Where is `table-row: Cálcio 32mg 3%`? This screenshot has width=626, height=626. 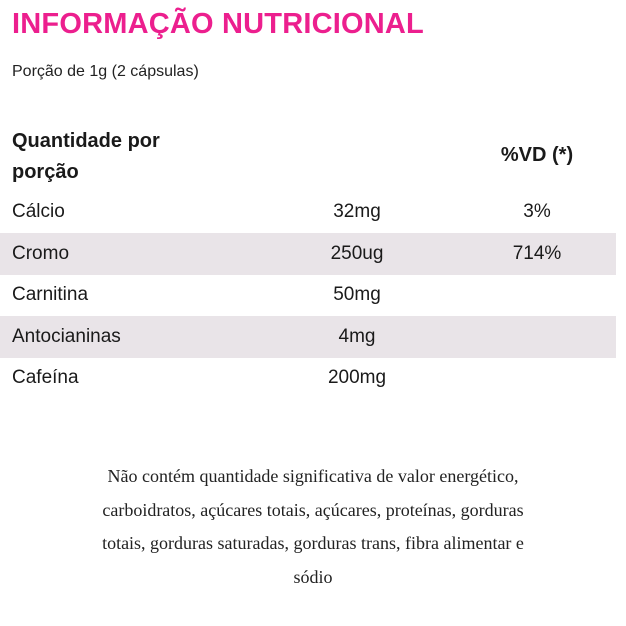
table-row: Cálcio 32mg 3% is located at coordinates (308, 212).